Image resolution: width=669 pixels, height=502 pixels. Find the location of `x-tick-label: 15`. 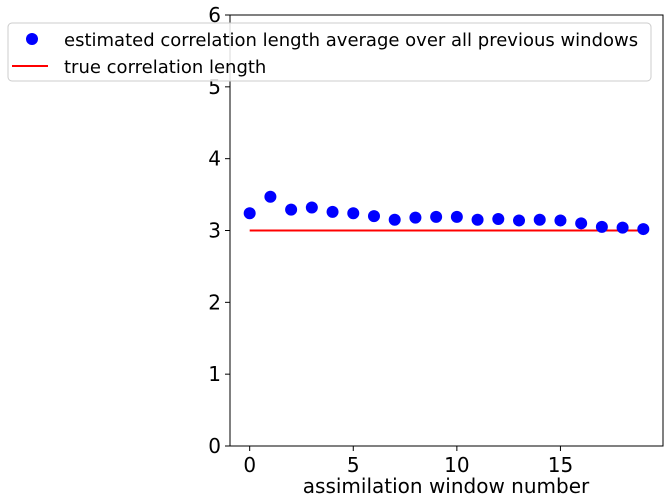

x-tick-label: 15 is located at coordinates (560, 465).